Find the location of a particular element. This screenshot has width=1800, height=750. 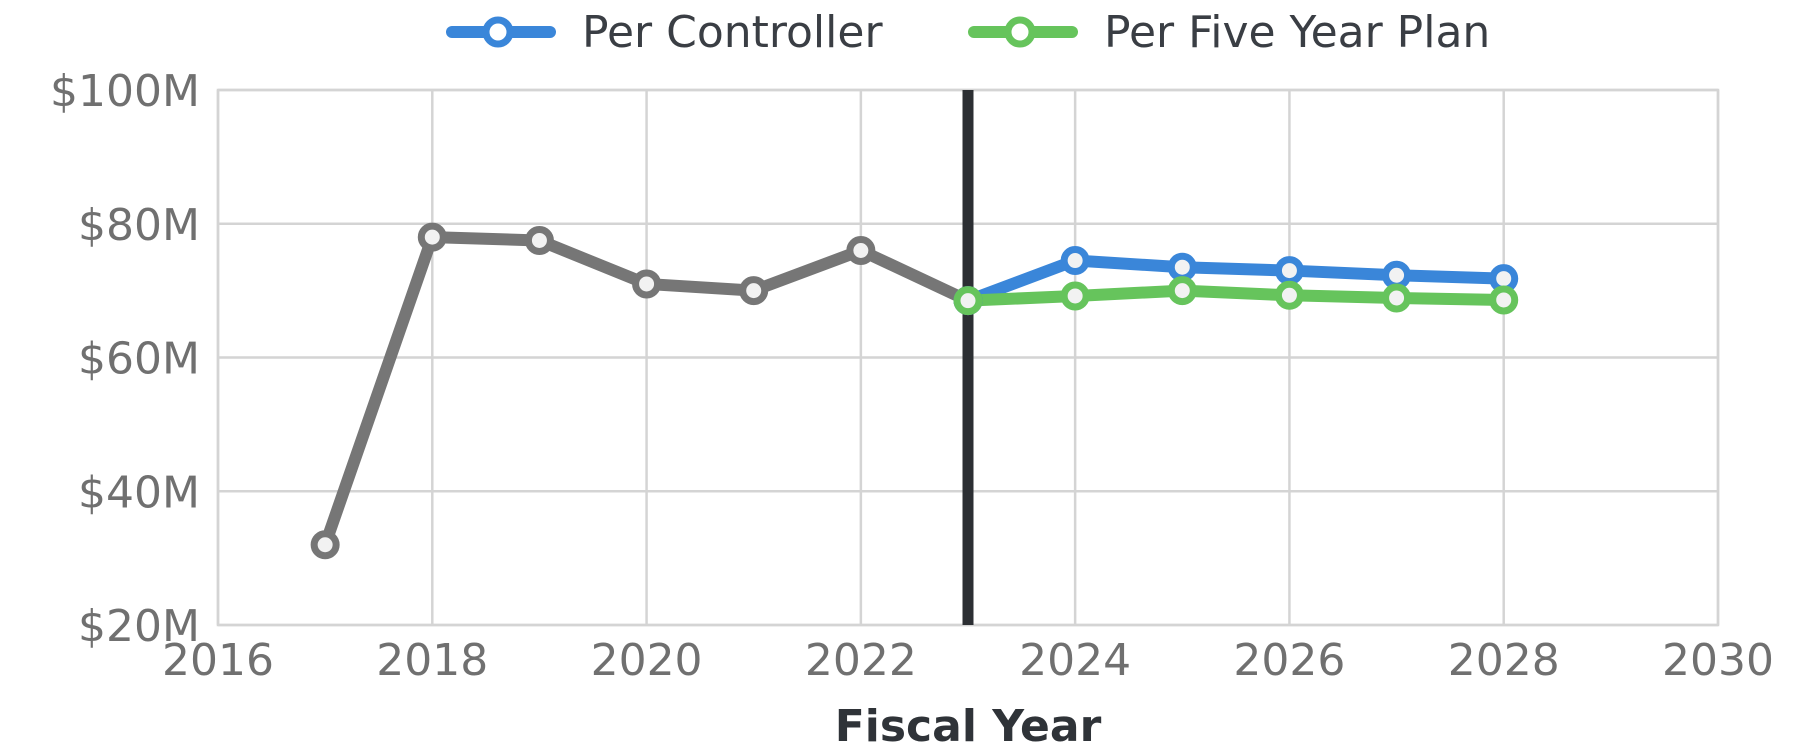

y-tick-label: $40M is located at coordinates (139, 492).